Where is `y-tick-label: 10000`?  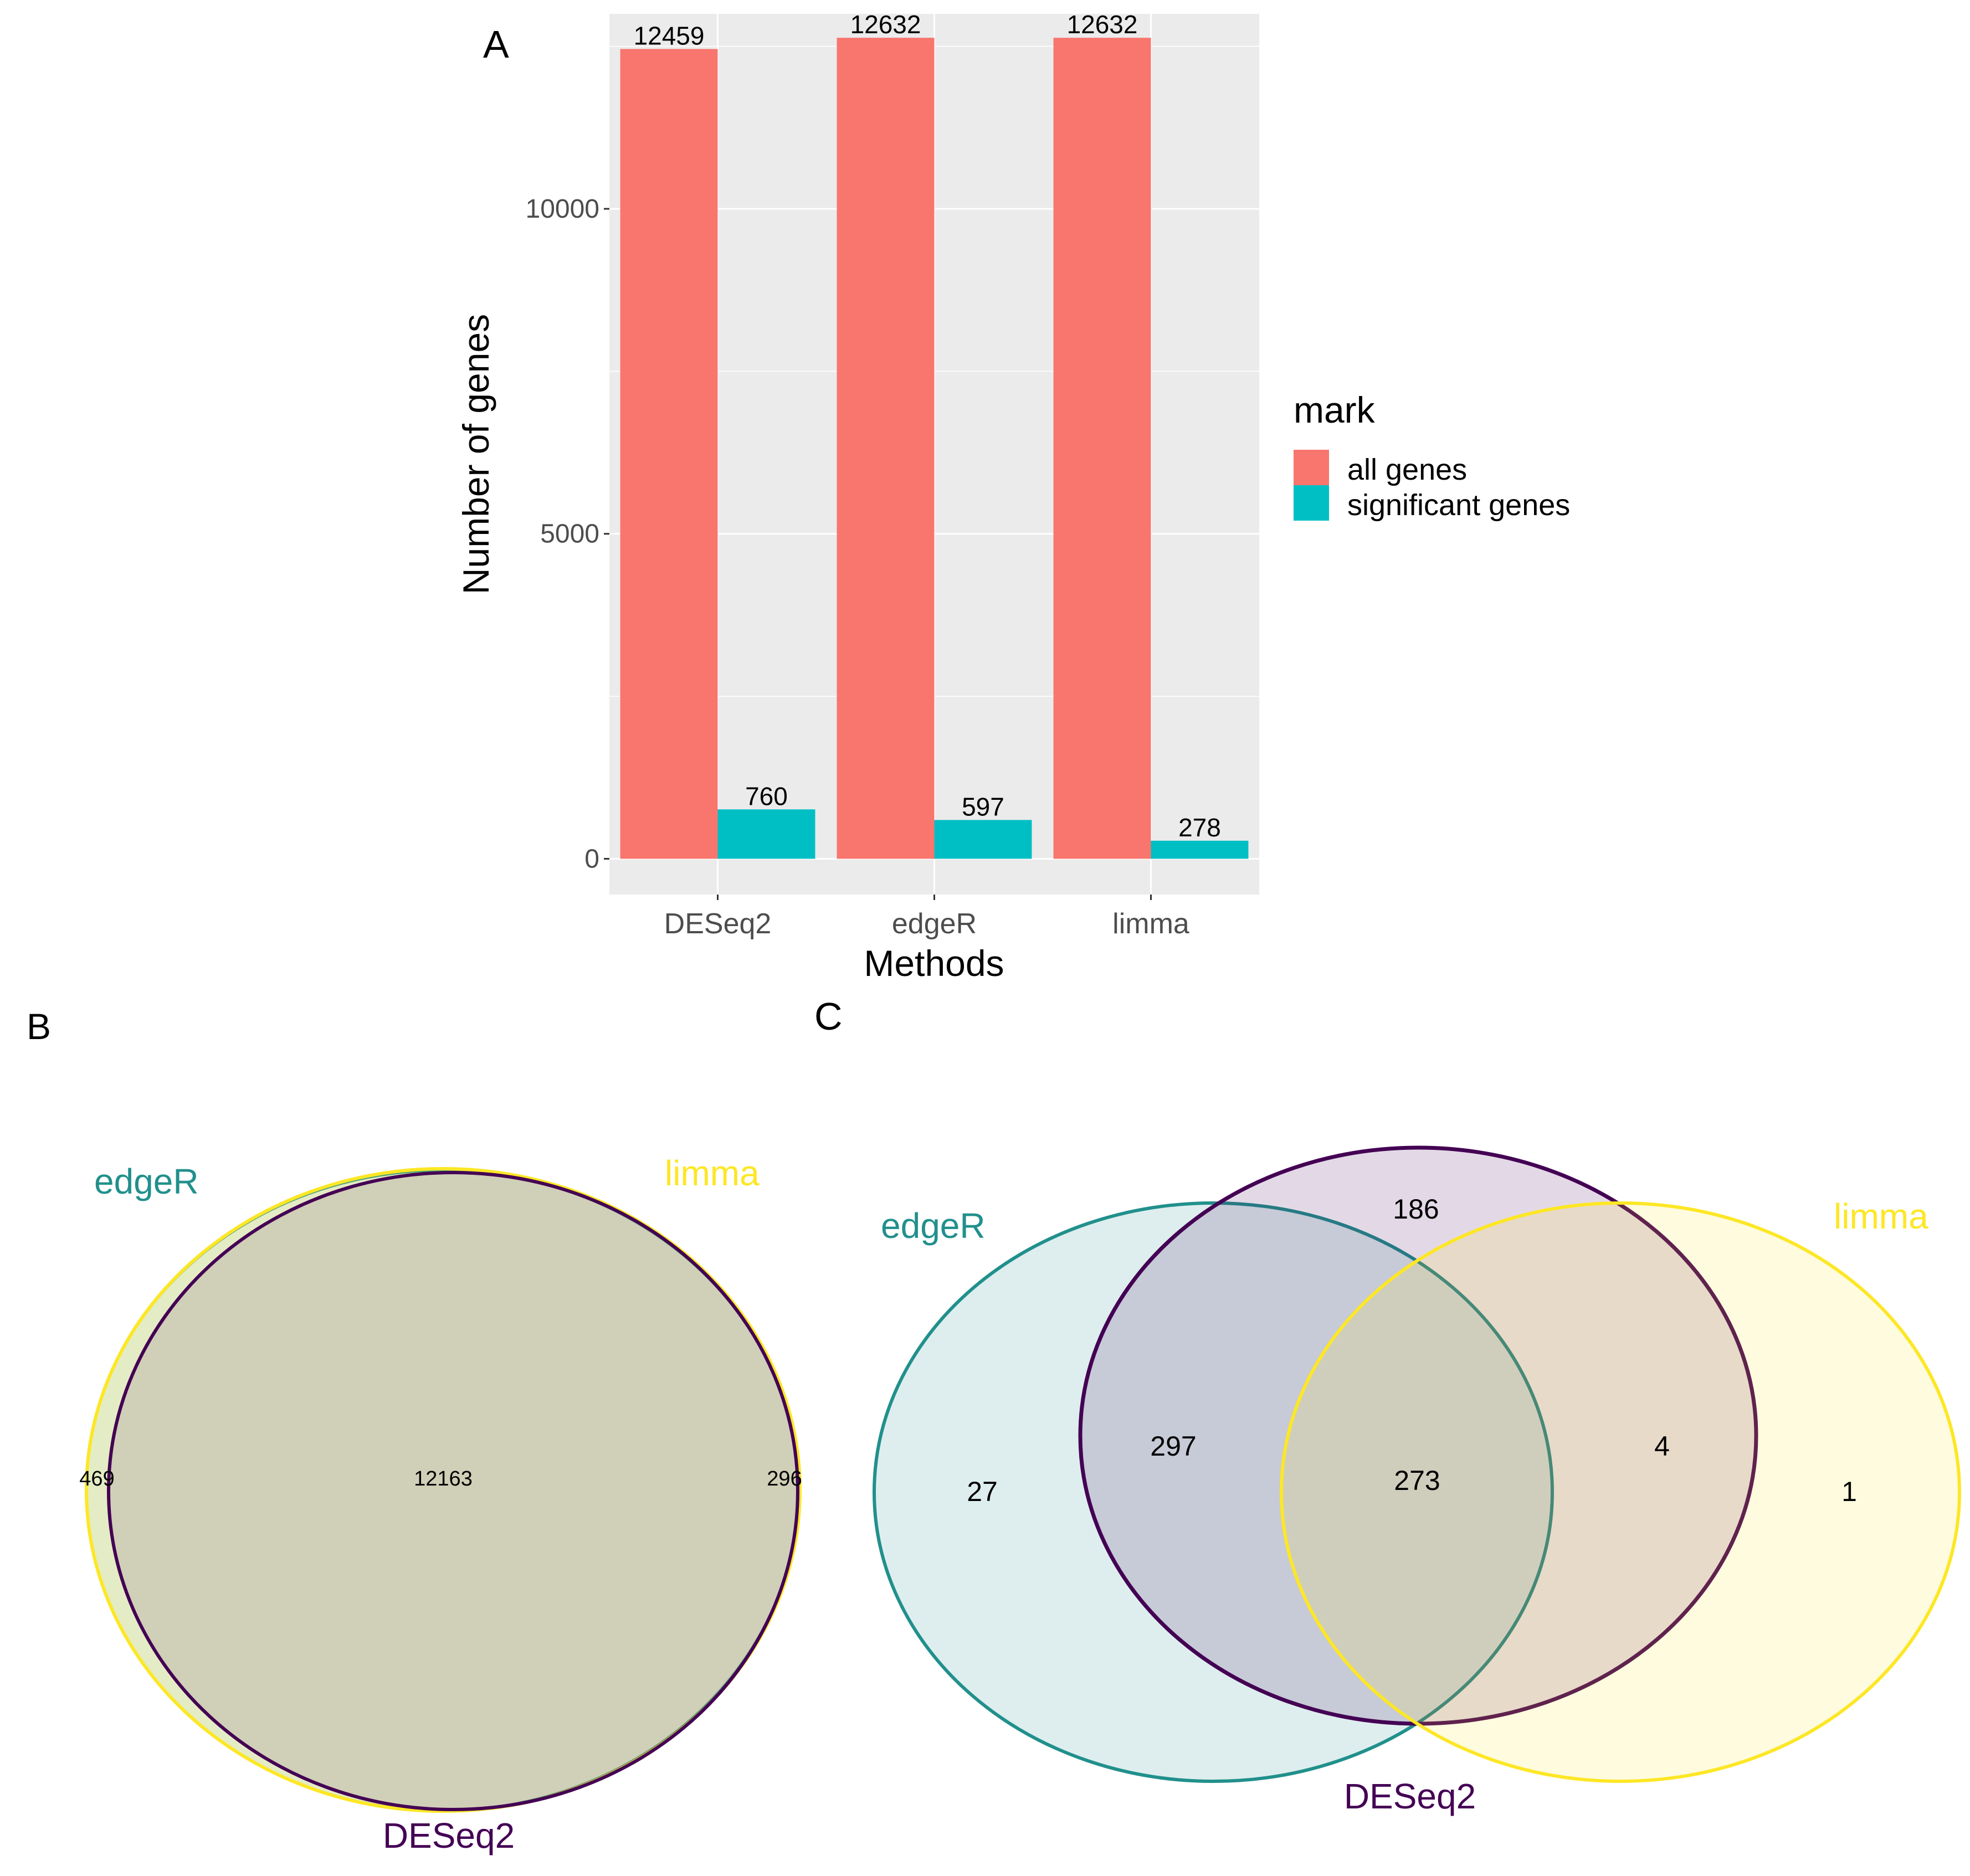 y-tick-label: 10000 is located at coordinates (562, 209).